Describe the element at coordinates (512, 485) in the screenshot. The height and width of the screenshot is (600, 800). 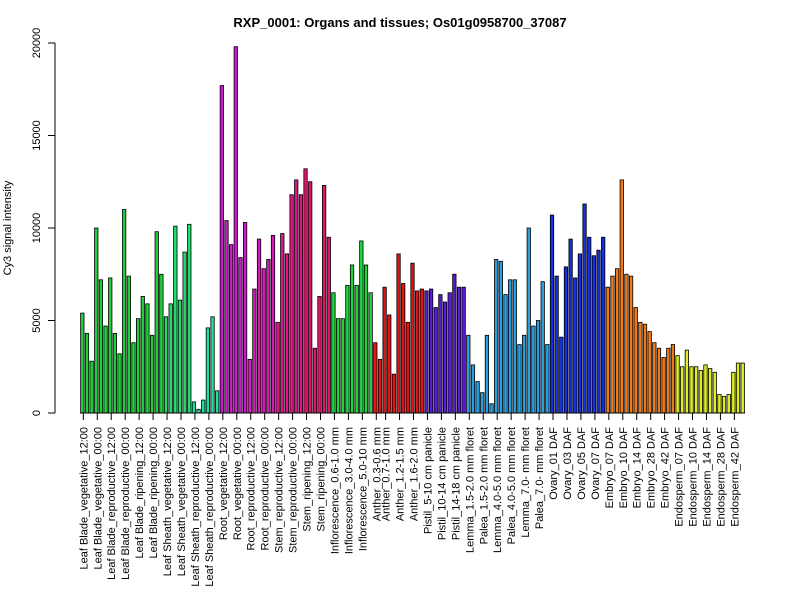
I see `x-tick-label: Palea_4.0-5.0 mm floret` at that location.